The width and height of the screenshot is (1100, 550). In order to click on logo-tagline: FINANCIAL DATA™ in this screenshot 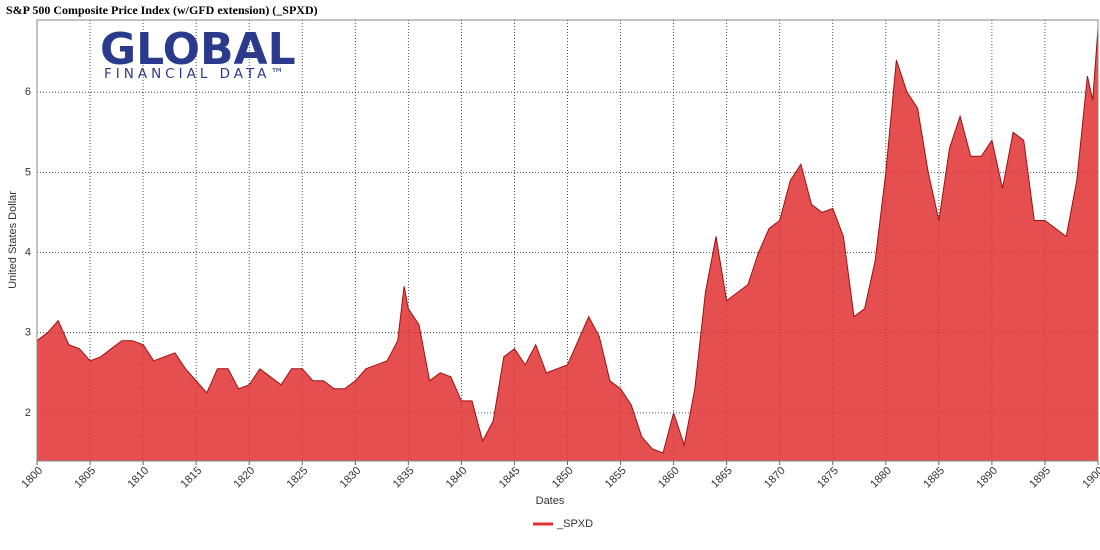, I will do `click(196, 74)`.